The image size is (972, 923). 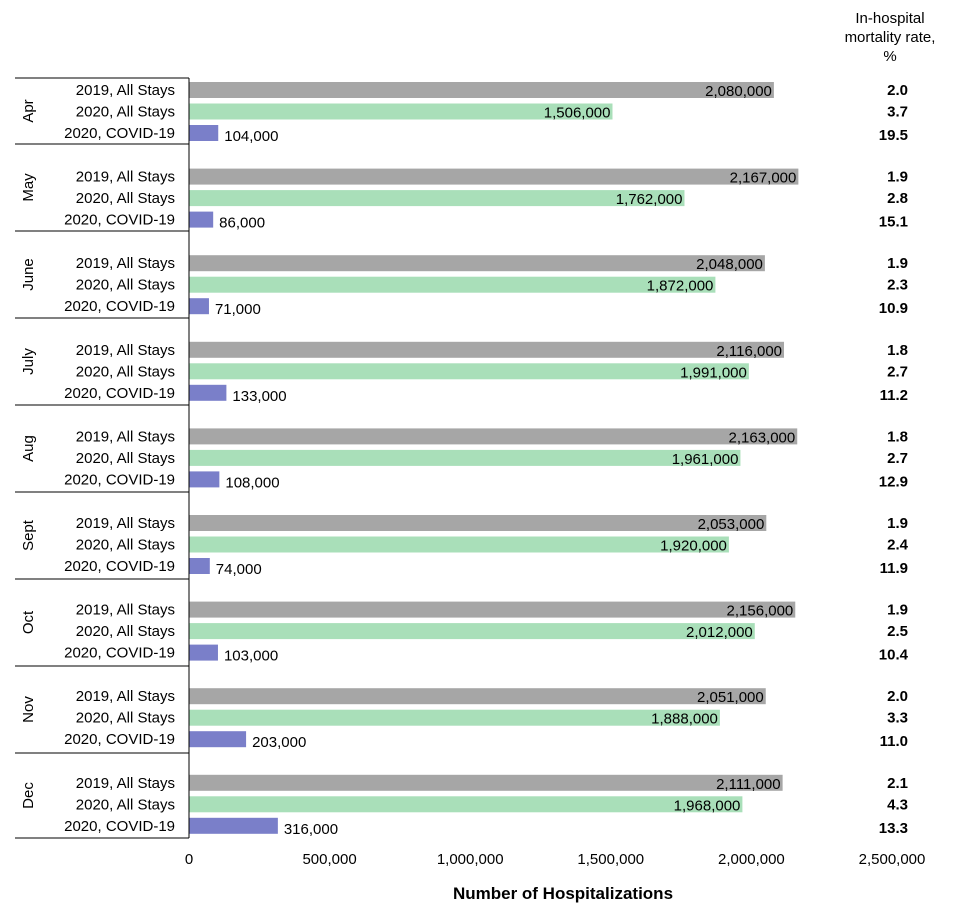 I want to click on data-label: 2,111,000, so click(x=748, y=784).